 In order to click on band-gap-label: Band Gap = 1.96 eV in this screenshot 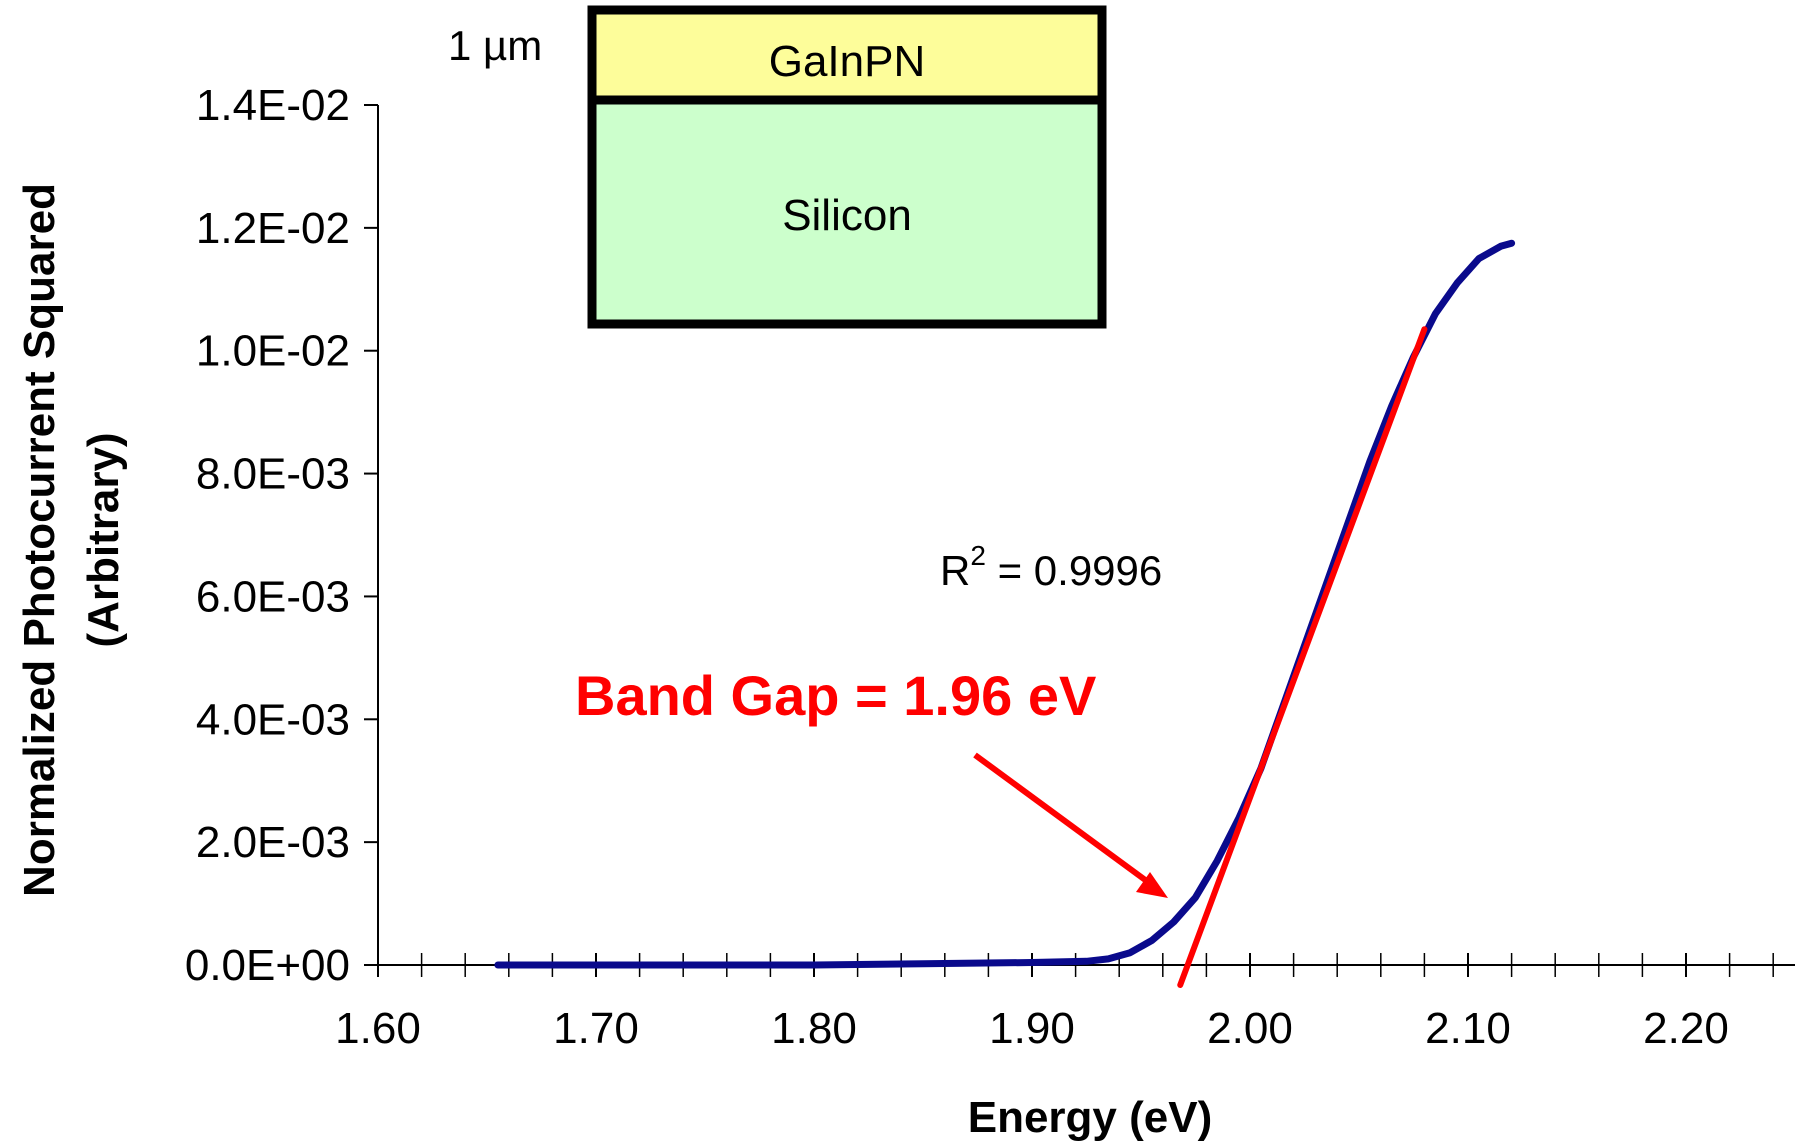, I will do `click(835, 695)`.